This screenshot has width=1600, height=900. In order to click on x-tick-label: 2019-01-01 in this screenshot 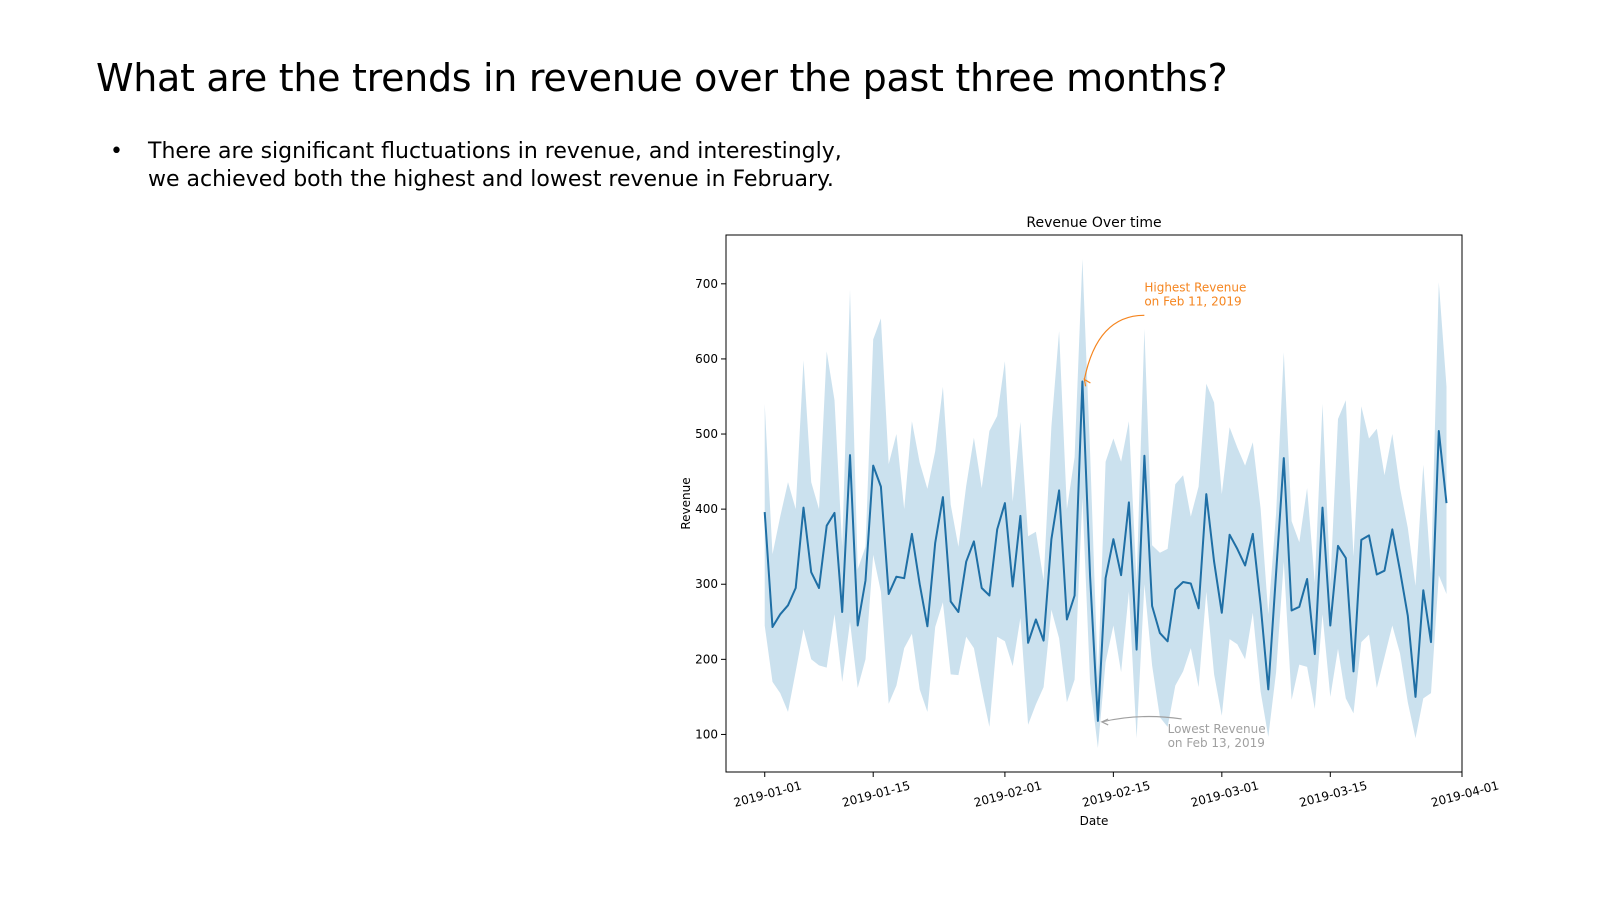, I will do `click(767, 794)`.